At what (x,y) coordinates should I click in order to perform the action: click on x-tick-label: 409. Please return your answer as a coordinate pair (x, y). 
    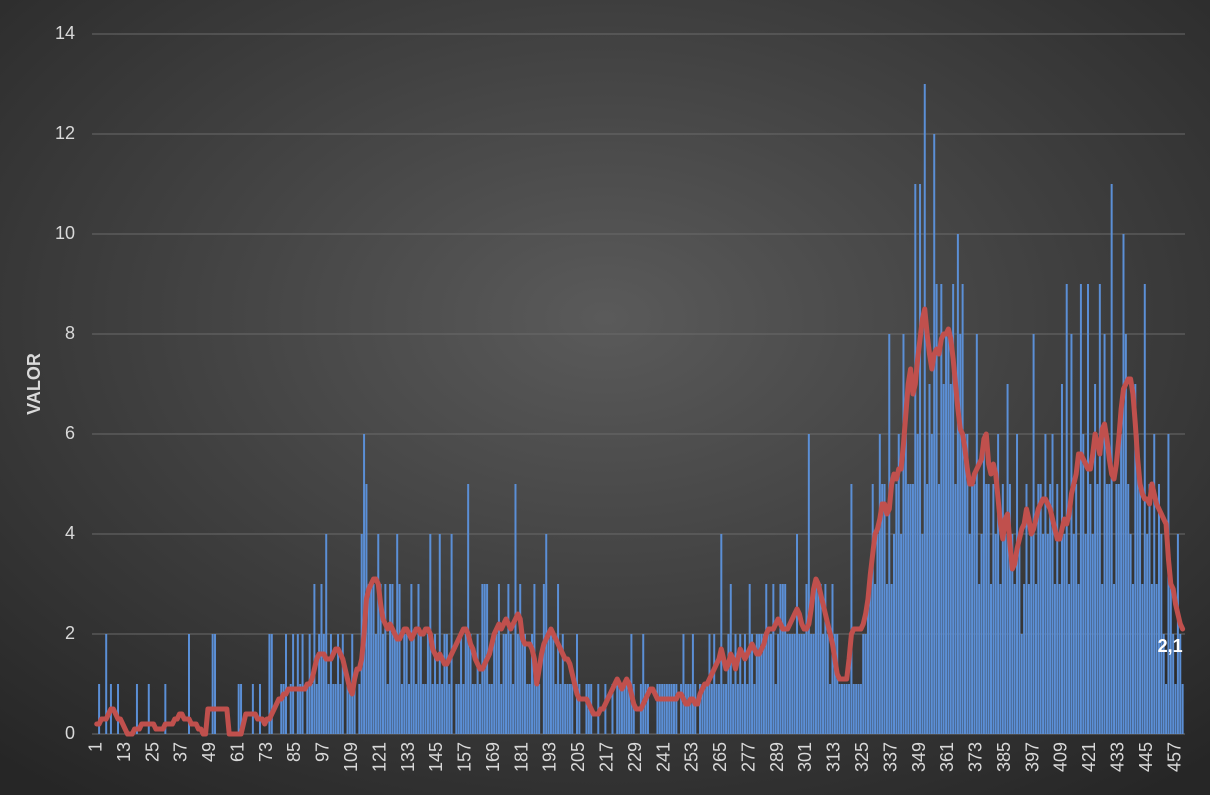
    Looking at the image, I should click on (1061, 757).